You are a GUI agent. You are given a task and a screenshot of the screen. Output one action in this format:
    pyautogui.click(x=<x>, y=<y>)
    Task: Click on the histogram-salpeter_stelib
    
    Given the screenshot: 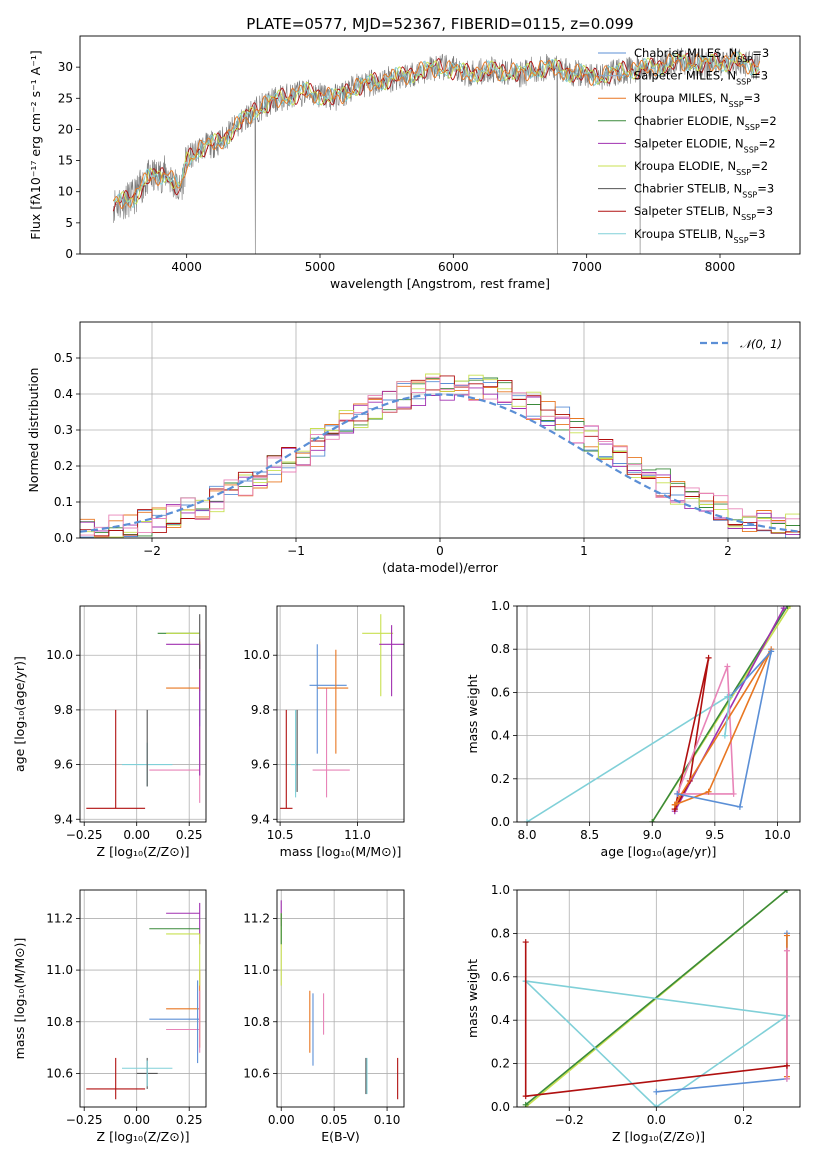 What is the action you would take?
    pyautogui.click(x=440, y=456)
    